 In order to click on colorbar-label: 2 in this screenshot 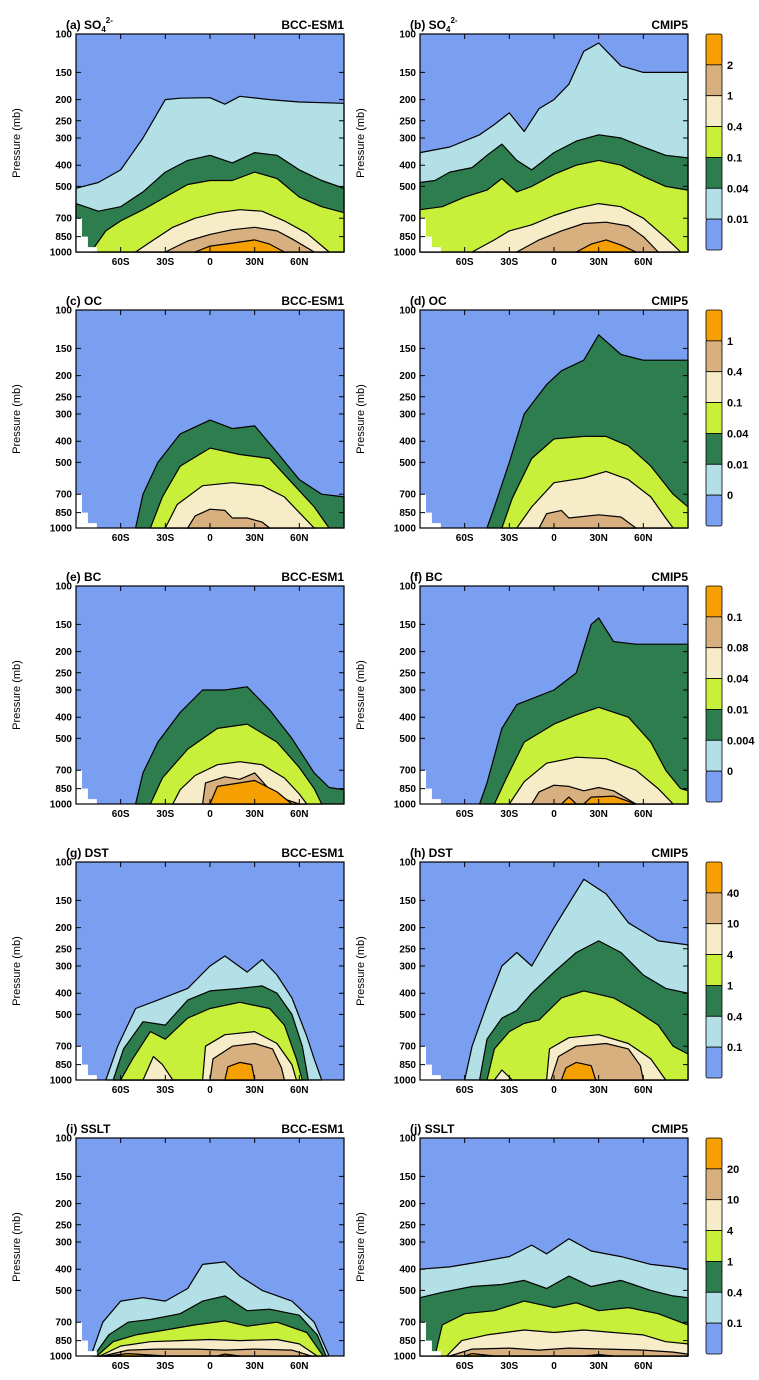, I will do `click(730, 66)`.